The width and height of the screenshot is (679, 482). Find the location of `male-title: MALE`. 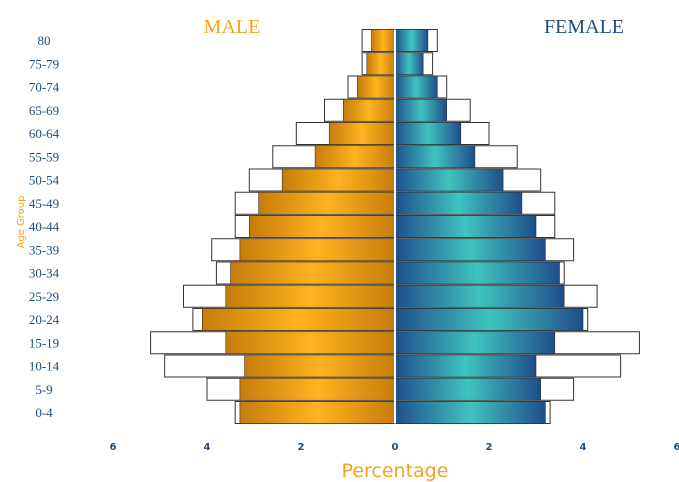

male-title: MALE is located at coordinates (232, 27).